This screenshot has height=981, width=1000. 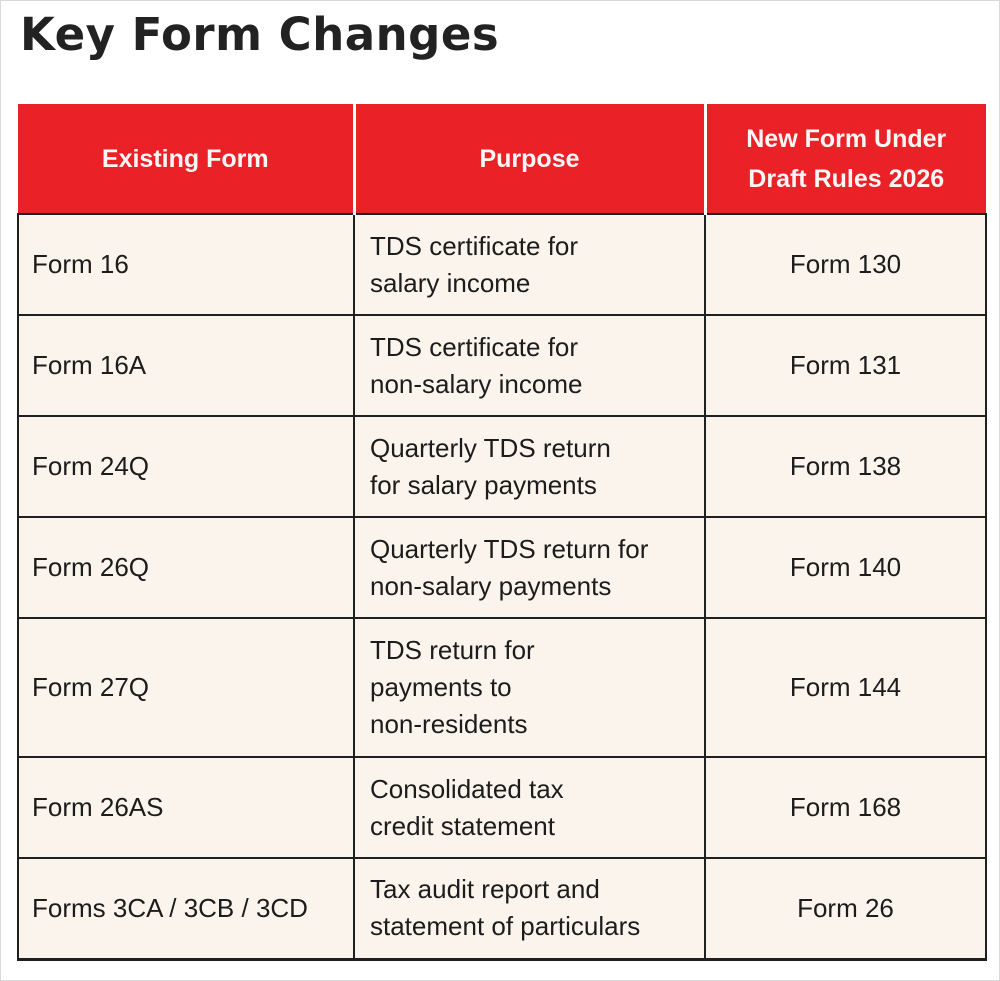 What do you see at coordinates (186, 909) in the screenshot?
I see `cell-existing-form: Forms 3CA / 3CB / 3CD` at bounding box center [186, 909].